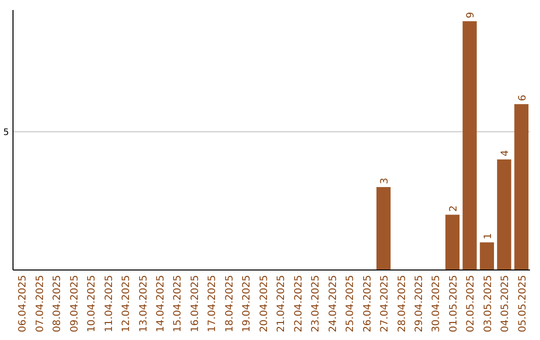  I want to click on x-tick-label: 08.04.2025, so click(58, 303).